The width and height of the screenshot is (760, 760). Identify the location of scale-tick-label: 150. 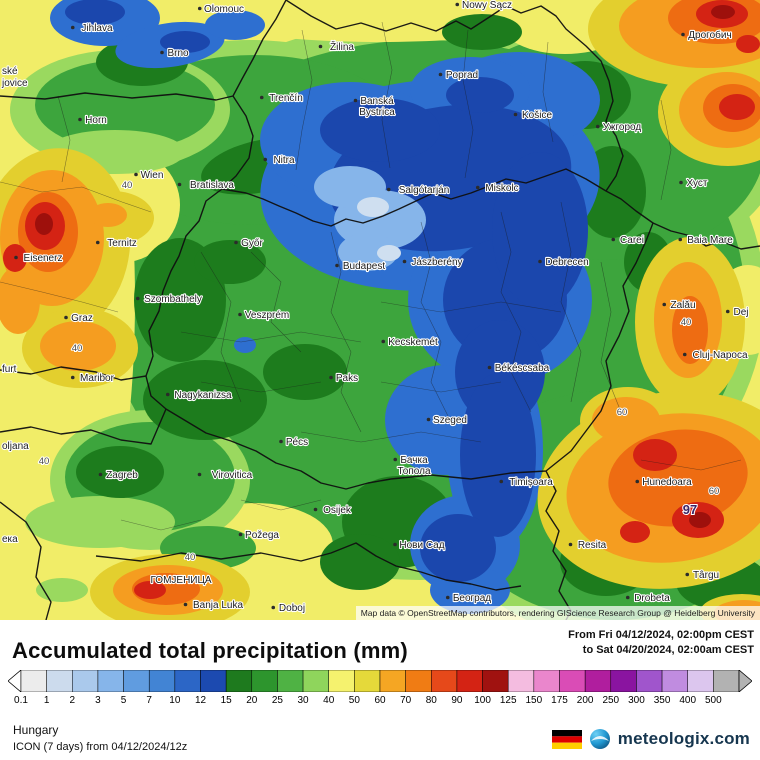
(534, 700).